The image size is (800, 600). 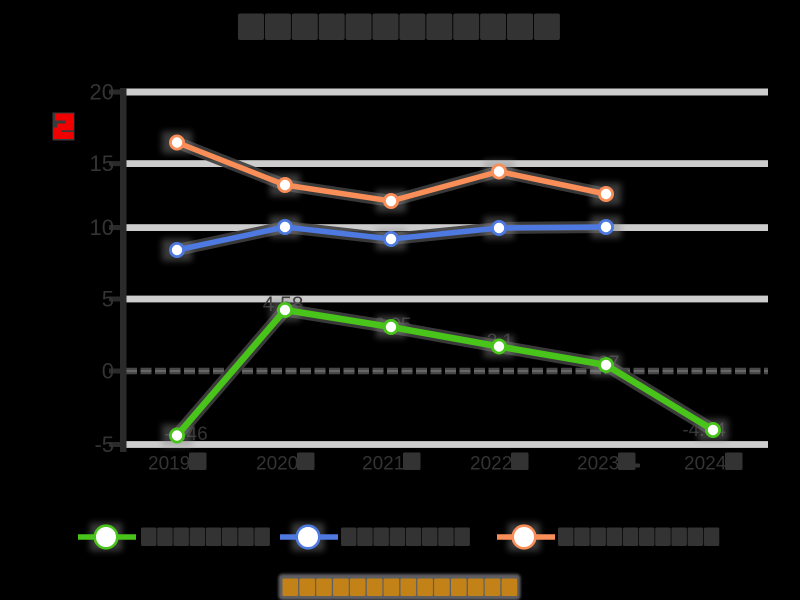 I want to click on svg-text: 0, so click(x=108, y=371).